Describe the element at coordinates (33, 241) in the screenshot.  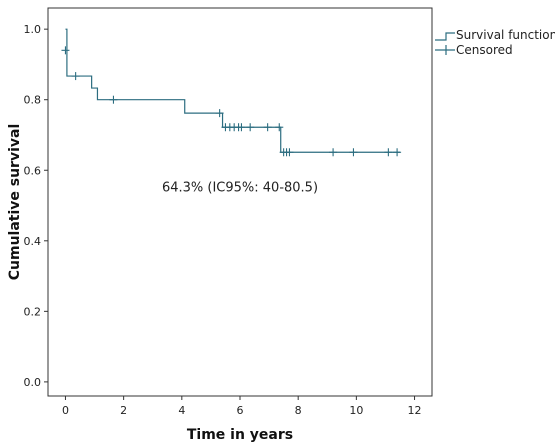
I see `y-tick-label: 0.4` at that location.